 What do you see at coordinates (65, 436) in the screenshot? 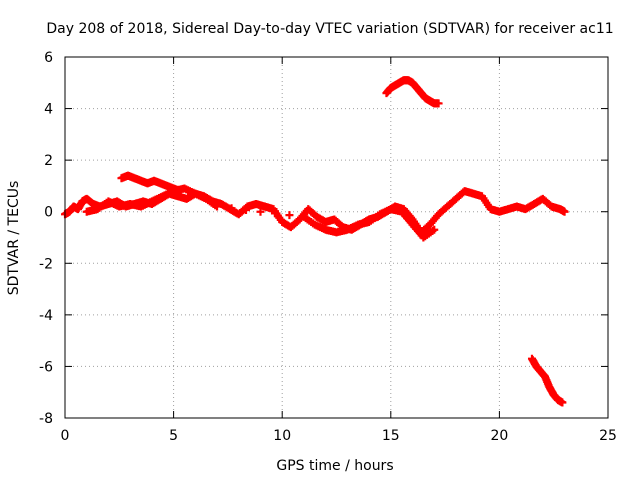
I see `x-tick-label: 0` at bounding box center [65, 436].